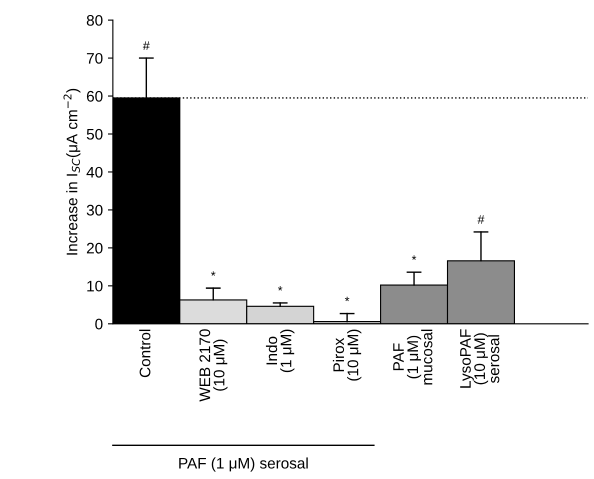 The image size is (594, 479). What do you see at coordinates (94, 172) in the screenshot?
I see `y-tick-label: 40` at bounding box center [94, 172].